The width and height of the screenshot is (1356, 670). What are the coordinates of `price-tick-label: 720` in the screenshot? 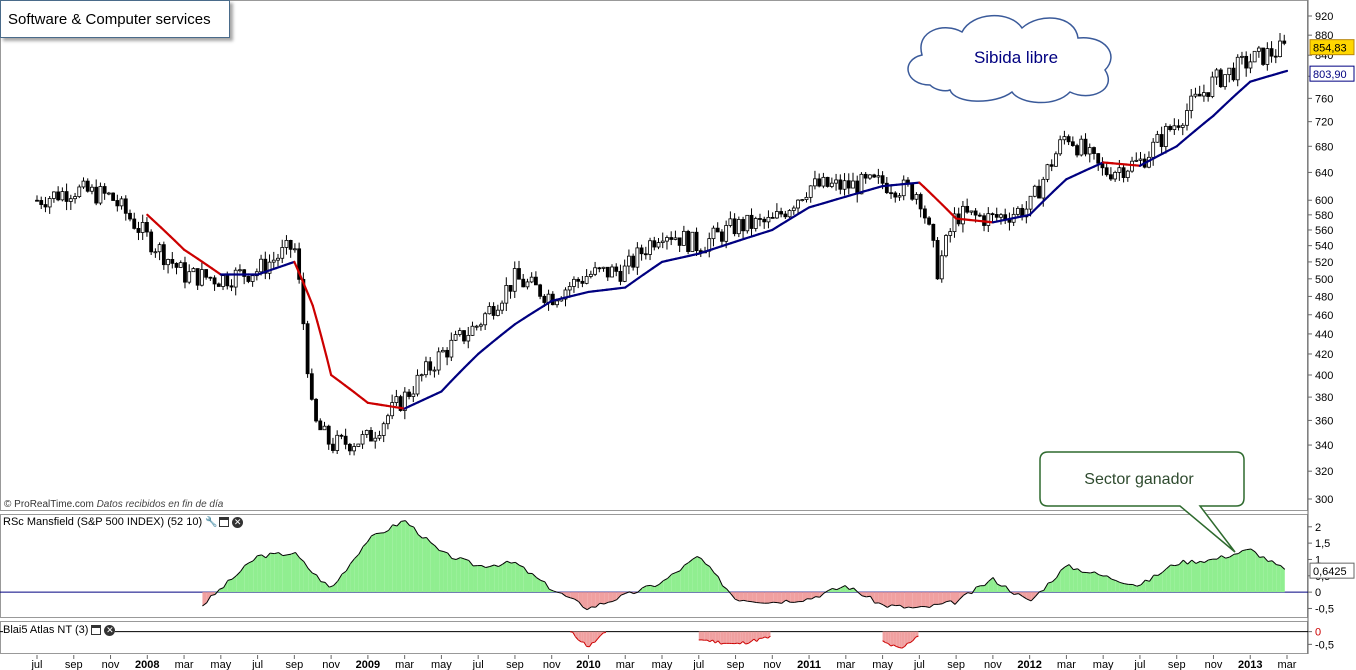 It's located at (1324, 123).